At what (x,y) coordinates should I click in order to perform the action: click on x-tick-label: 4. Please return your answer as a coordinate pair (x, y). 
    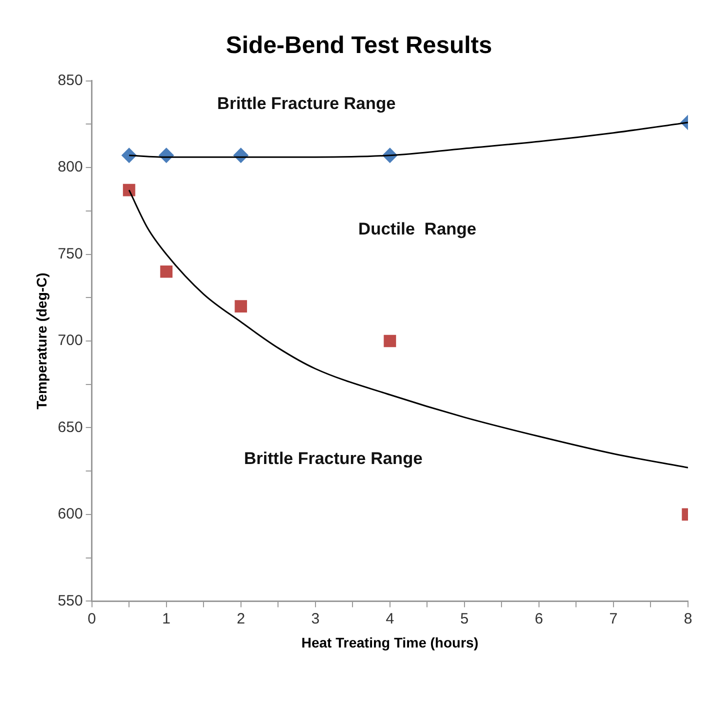
    Looking at the image, I should click on (390, 619).